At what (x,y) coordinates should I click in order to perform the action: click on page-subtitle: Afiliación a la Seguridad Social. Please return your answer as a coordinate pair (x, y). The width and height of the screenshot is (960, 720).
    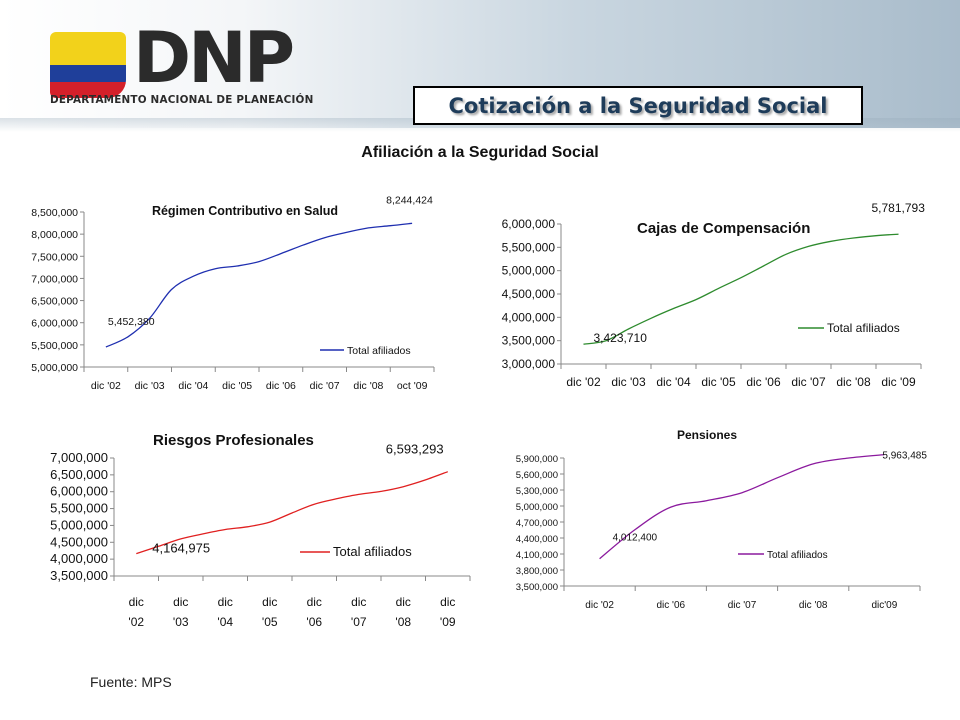
    Looking at the image, I should click on (480, 152).